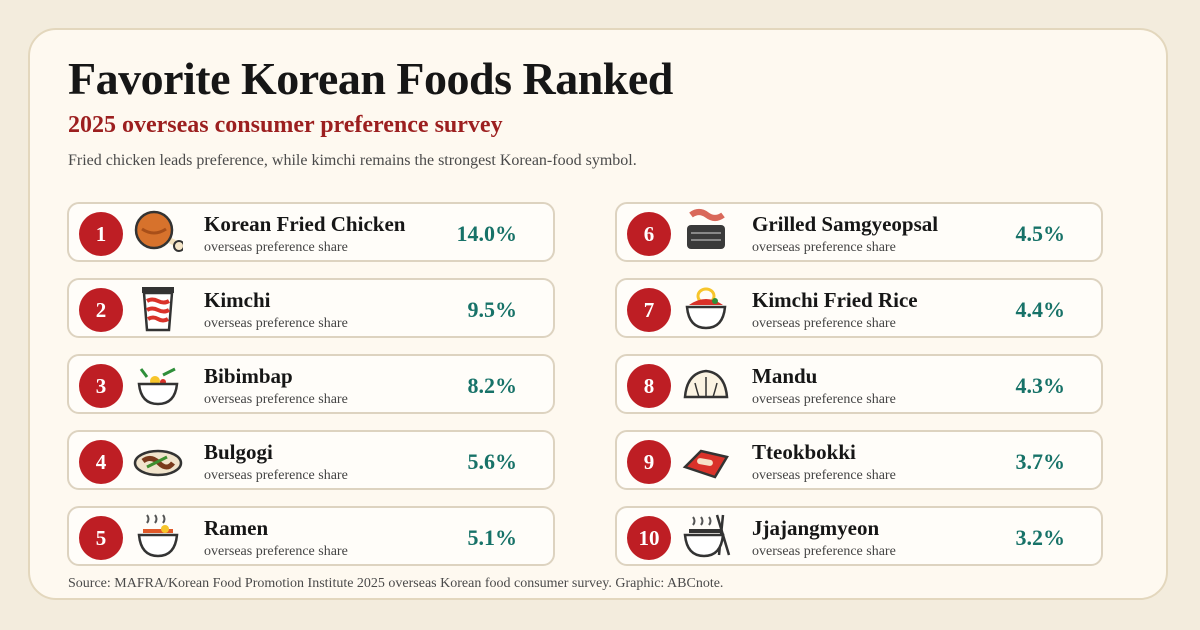 Image resolution: width=1200 pixels, height=630 pixels. Describe the element at coordinates (158, 460) in the screenshot. I see `bulgogi-plate-icon` at that location.